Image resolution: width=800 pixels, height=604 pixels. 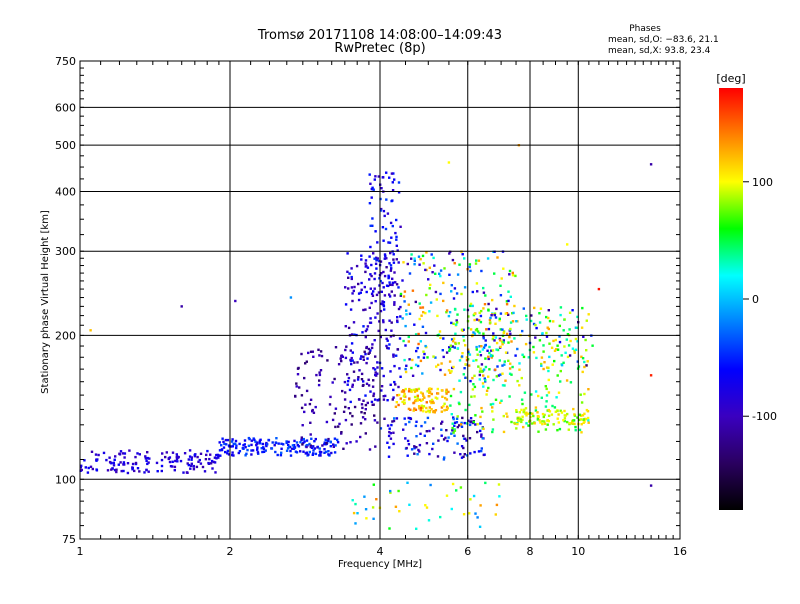 What do you see at coordinates (380, 564) in the screenshot?
I see `x-axis-label: Frequency [MHz]` at bounding box center [380, 564].